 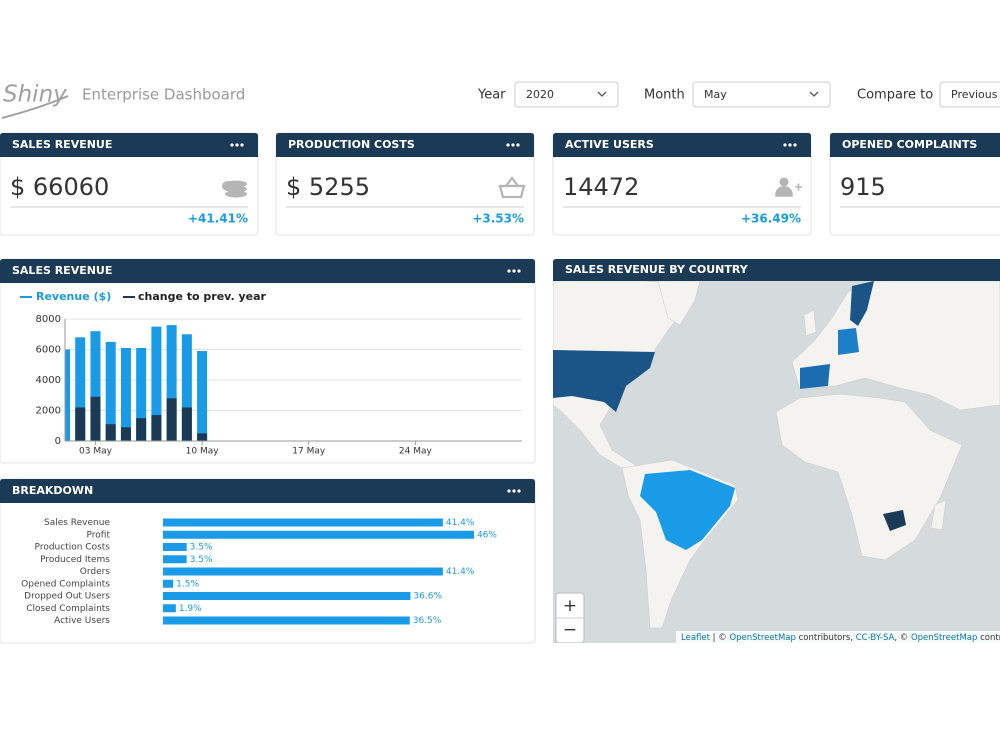 I want to click on logo-swoosh, so click(x=35, y=107).